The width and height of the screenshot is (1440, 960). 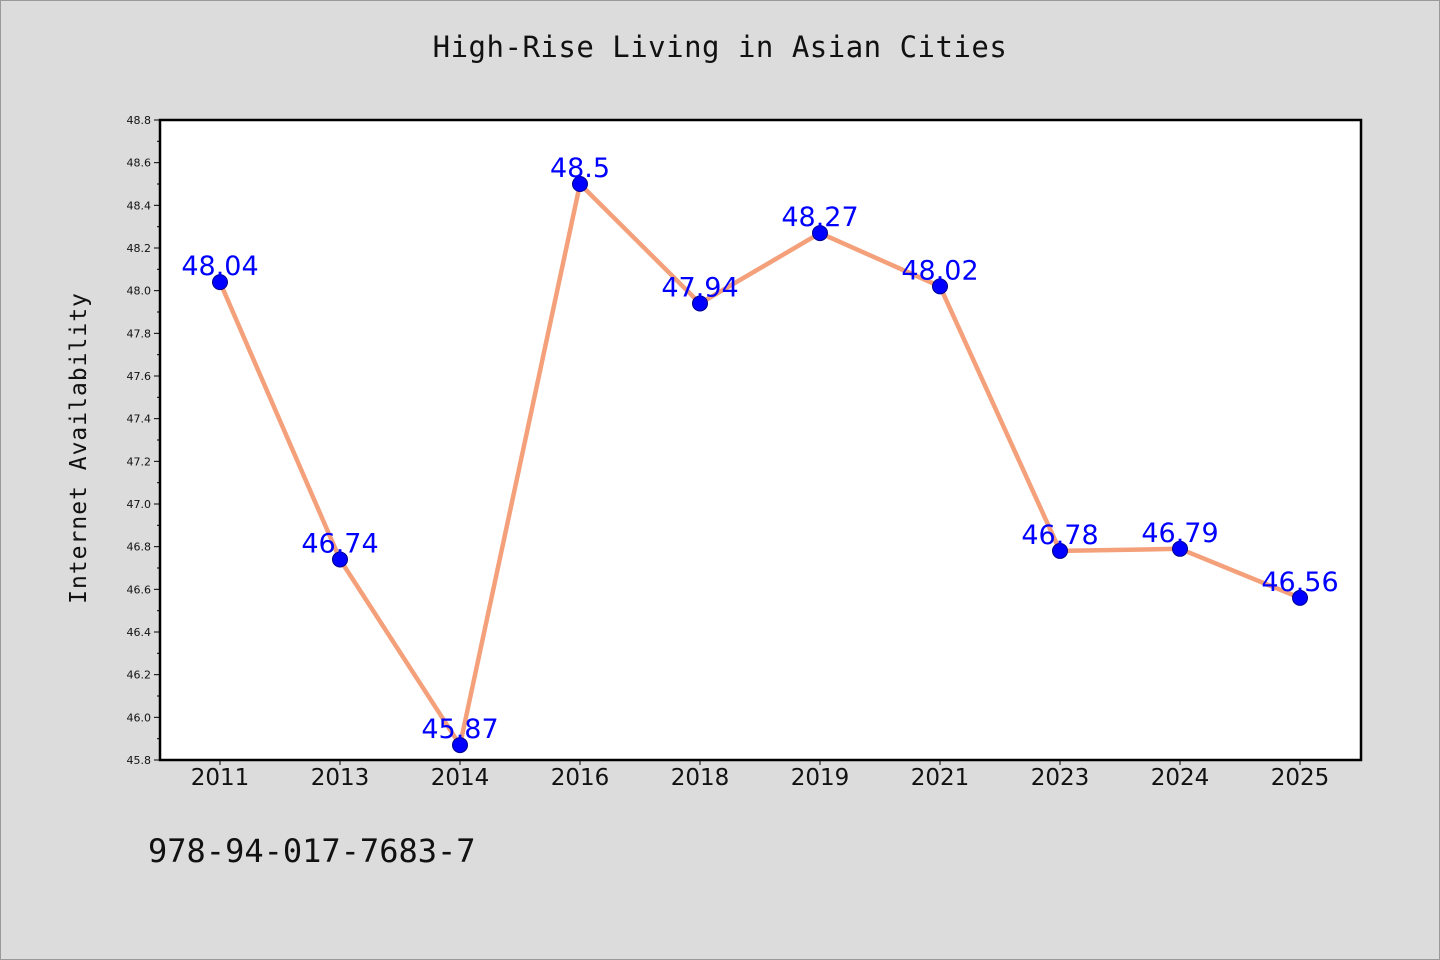 What do you see at coordinates (459, 729) in the screenshot?
I see `data-label: 45.87` at bounding box center [459, 729].